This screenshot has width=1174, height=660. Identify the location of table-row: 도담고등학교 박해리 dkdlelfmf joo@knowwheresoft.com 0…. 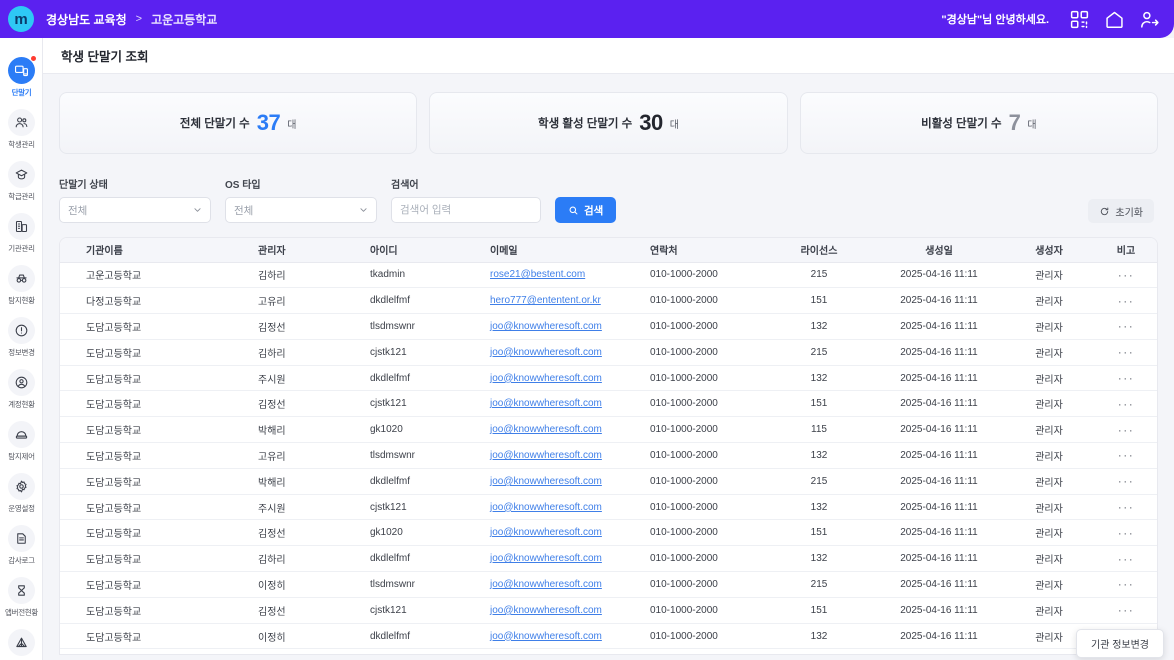
(608, 481).